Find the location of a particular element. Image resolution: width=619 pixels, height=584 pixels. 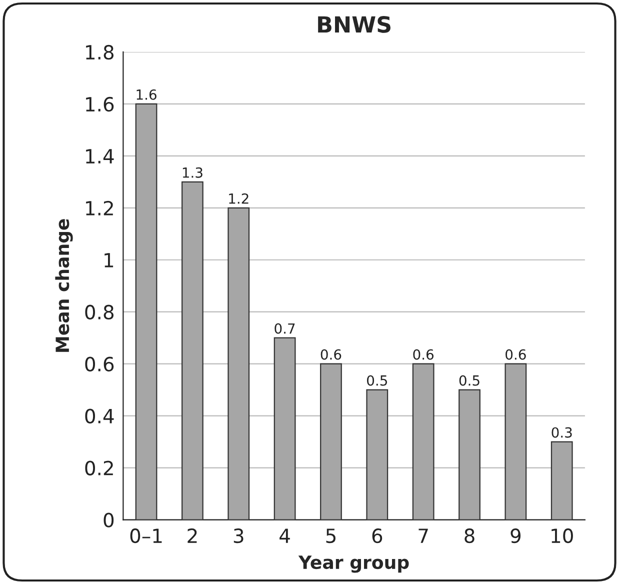

x-tick-label: 10 is located at coordinates (562, 536).